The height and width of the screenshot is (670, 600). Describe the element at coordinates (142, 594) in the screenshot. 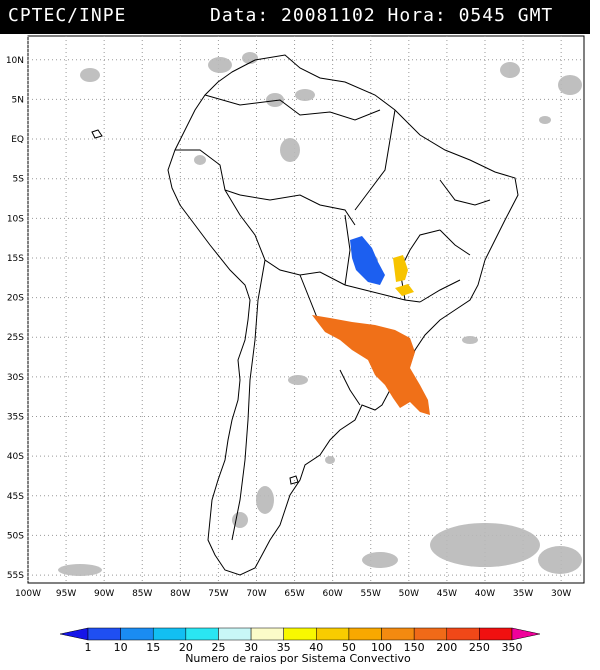

I see `lon-label: 85W` at that location.